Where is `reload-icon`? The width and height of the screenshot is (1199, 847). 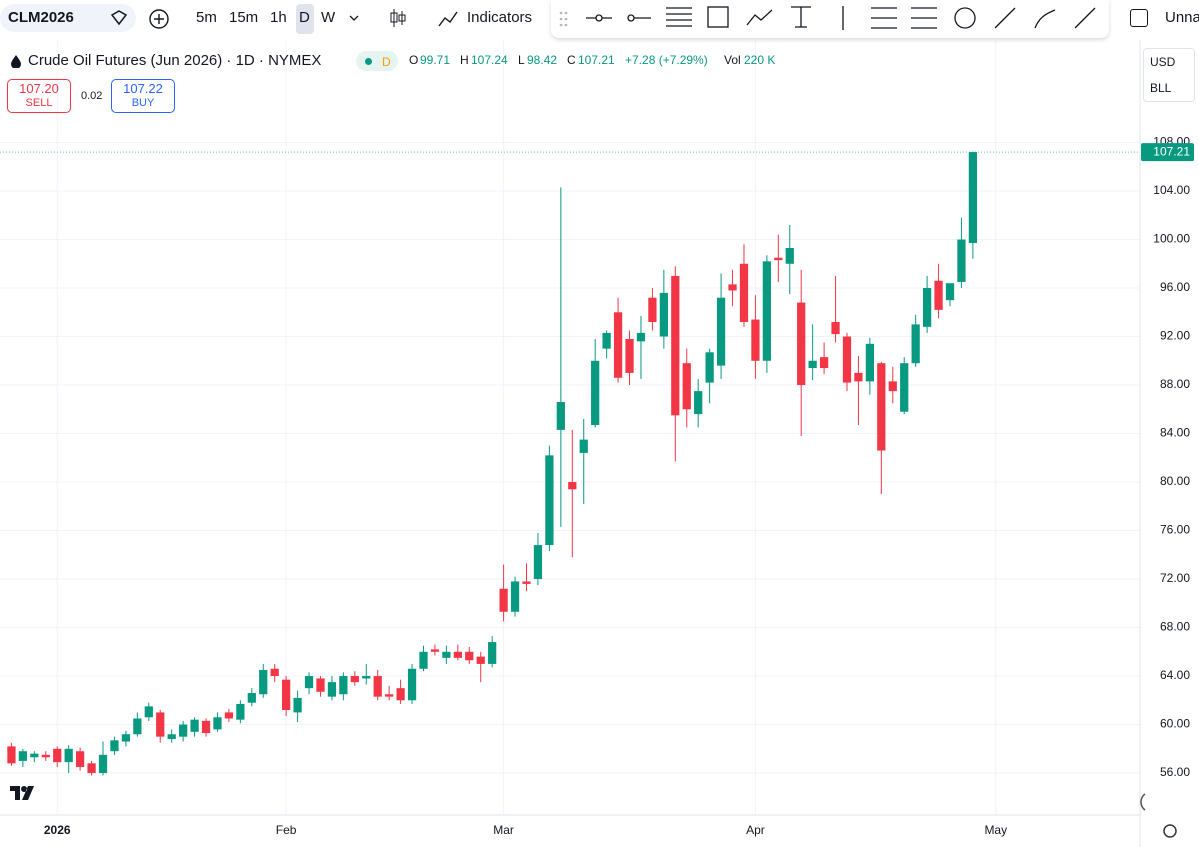
reload-icon is located at coordinates (1143, 802).